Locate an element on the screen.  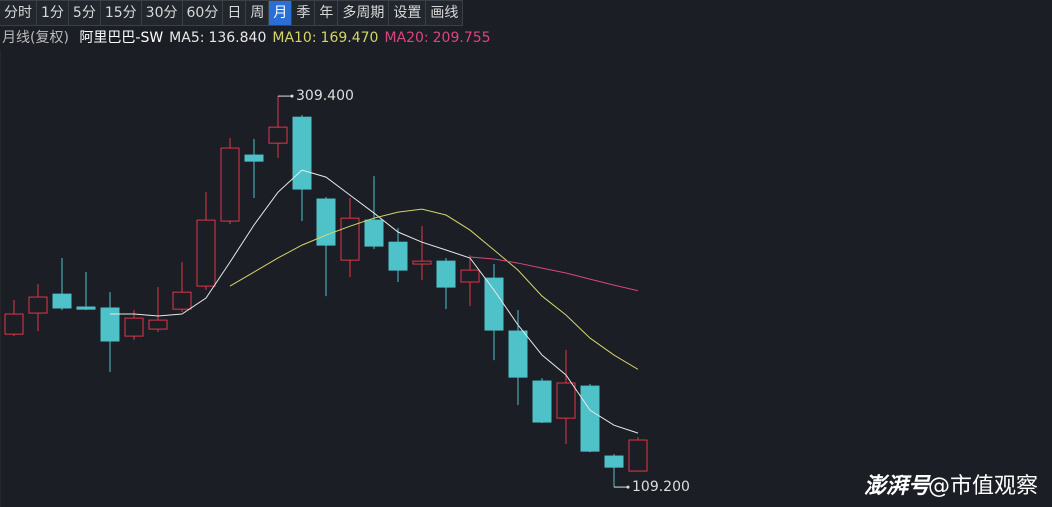
legend-value: 209.755 is located at coordinates (461, 38).